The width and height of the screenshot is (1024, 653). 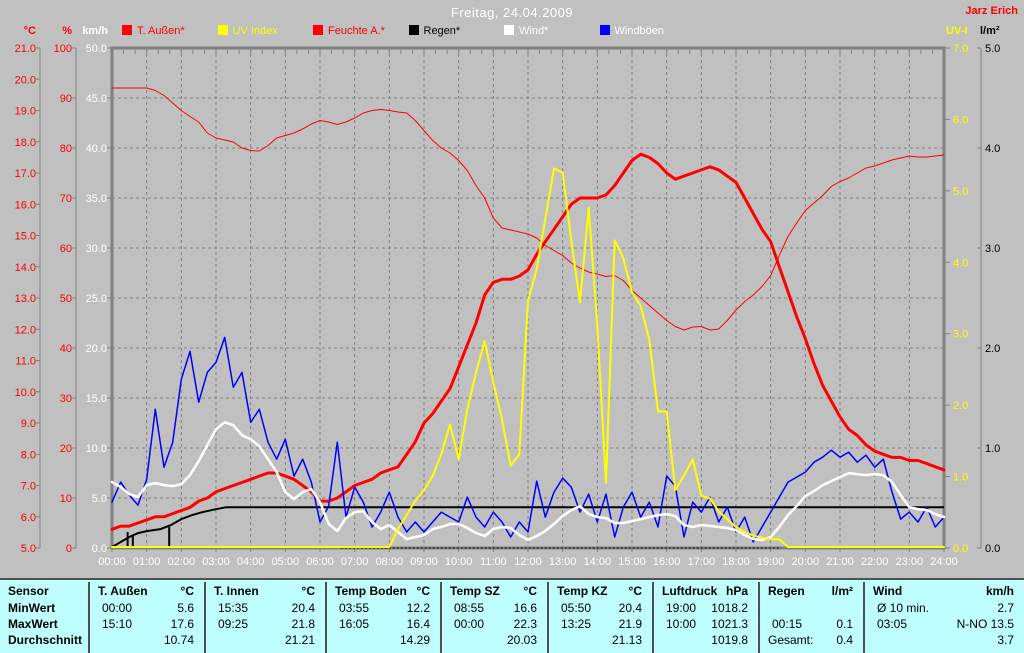 What do you see at coordinates (960, 263) in the screenshot?
I see `axis-label-uv: 4.0` at bounding box center [960, 263].